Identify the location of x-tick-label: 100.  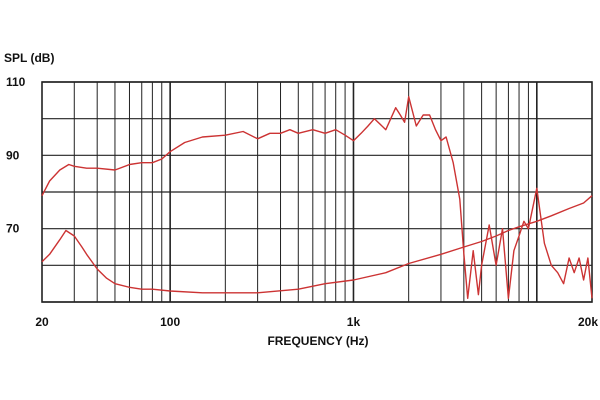
(170, 322).